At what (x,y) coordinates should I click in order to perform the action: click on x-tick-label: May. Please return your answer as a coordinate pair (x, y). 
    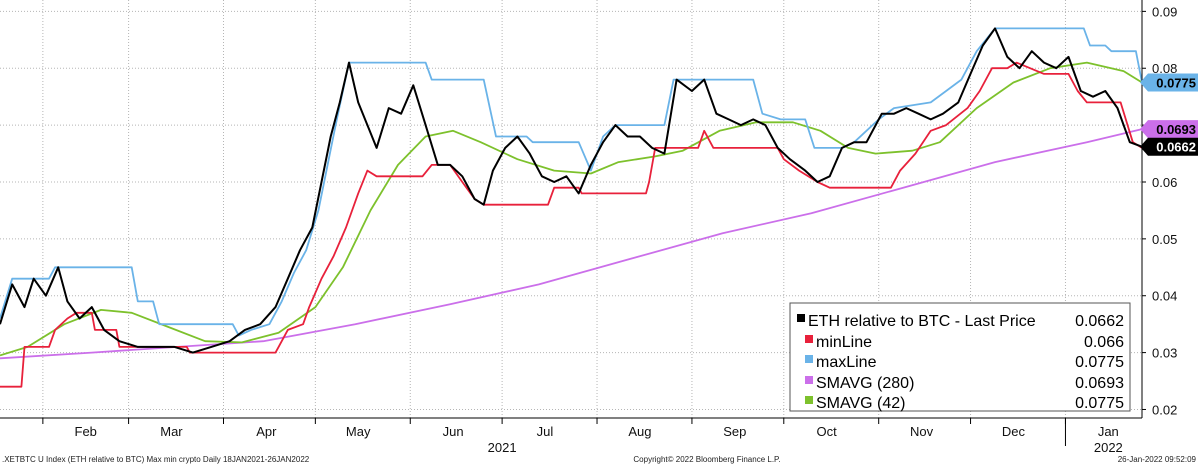
    Looking at the image, I should click on (358, 431).